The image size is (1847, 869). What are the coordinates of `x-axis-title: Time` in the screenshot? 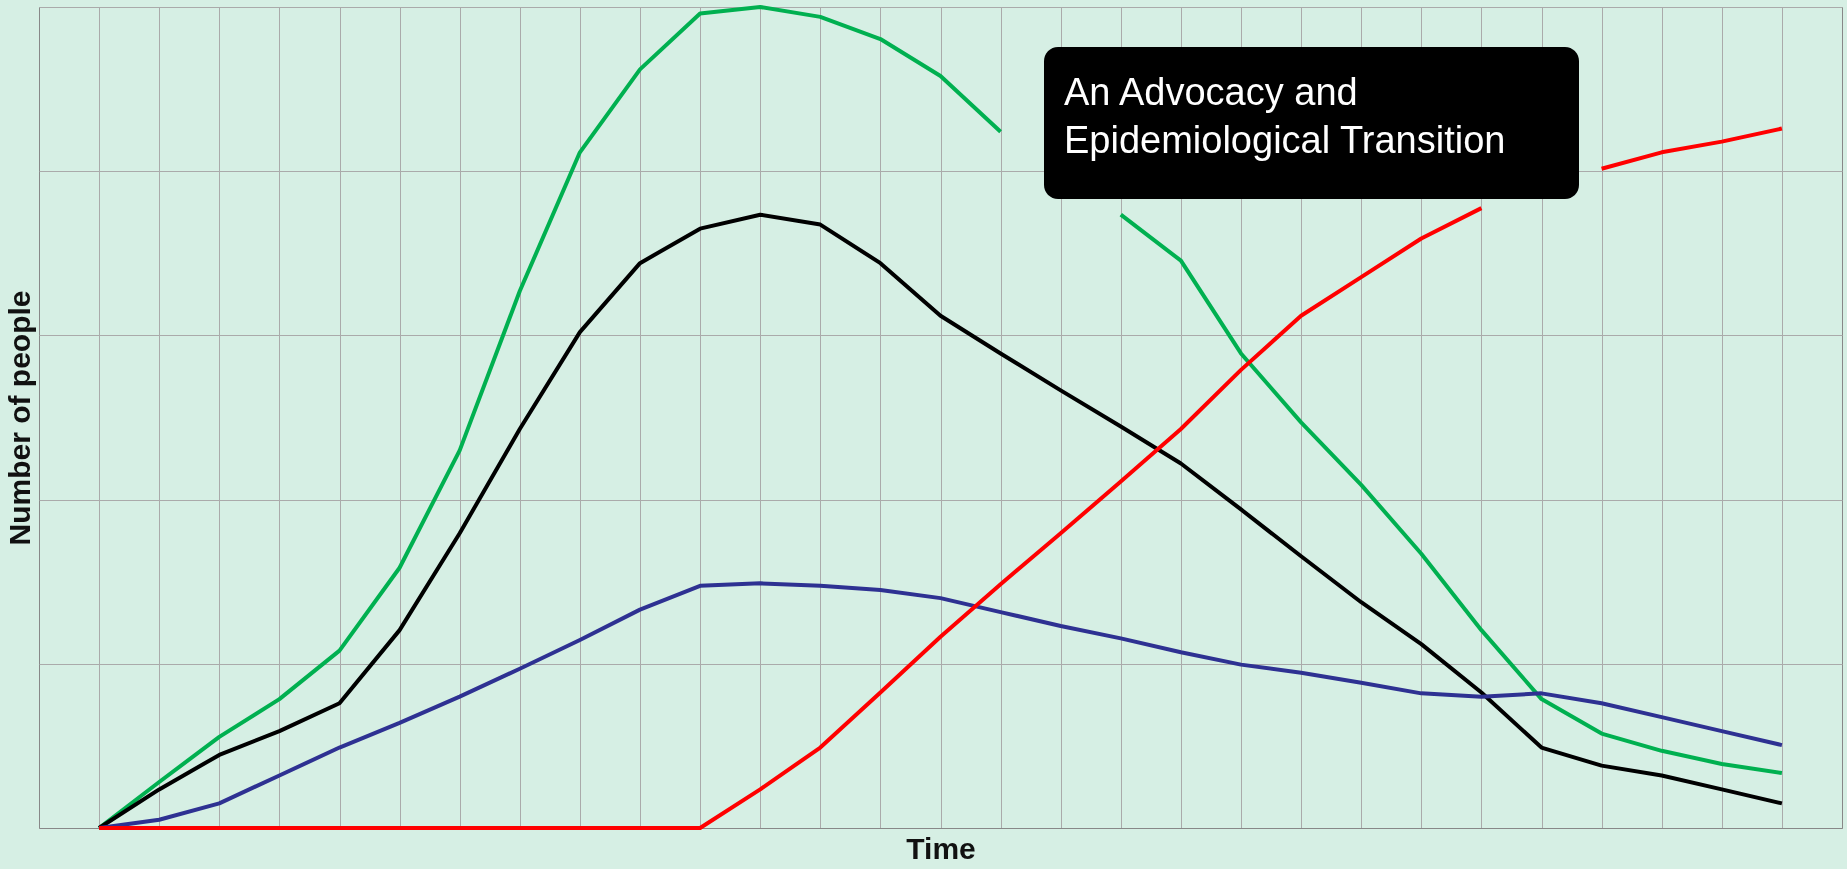 It's located at (941, 848).